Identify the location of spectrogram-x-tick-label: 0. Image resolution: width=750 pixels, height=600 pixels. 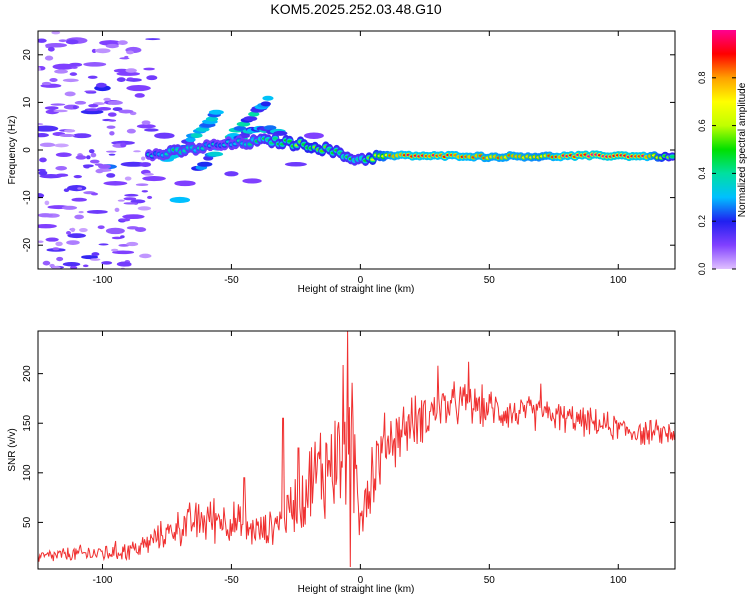
(361, 280).